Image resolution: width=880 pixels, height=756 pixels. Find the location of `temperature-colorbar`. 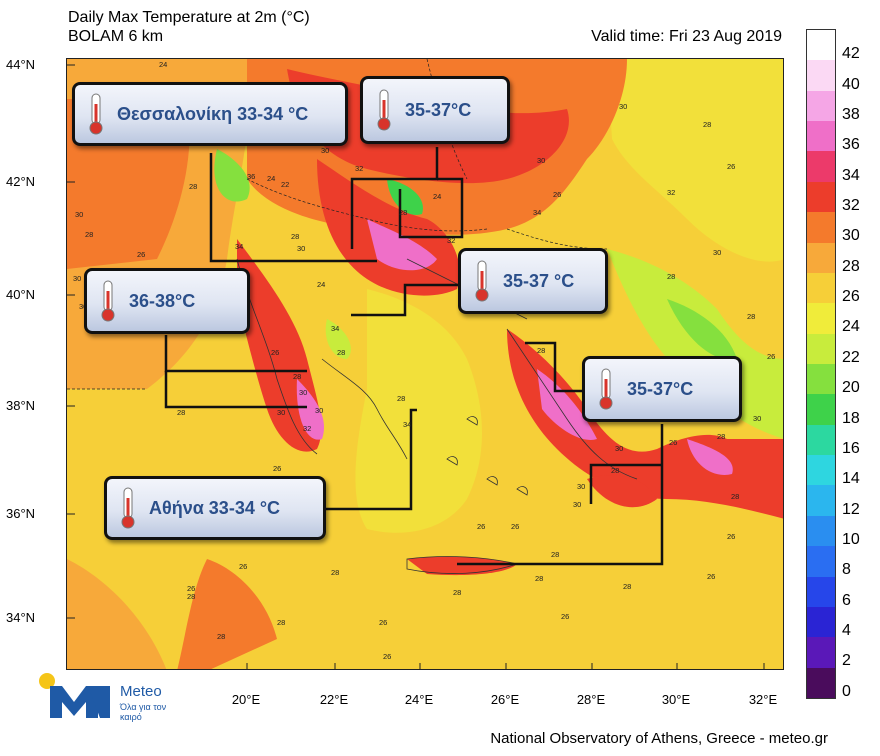

temperature-colorbar is located at coordinates (821, 364).